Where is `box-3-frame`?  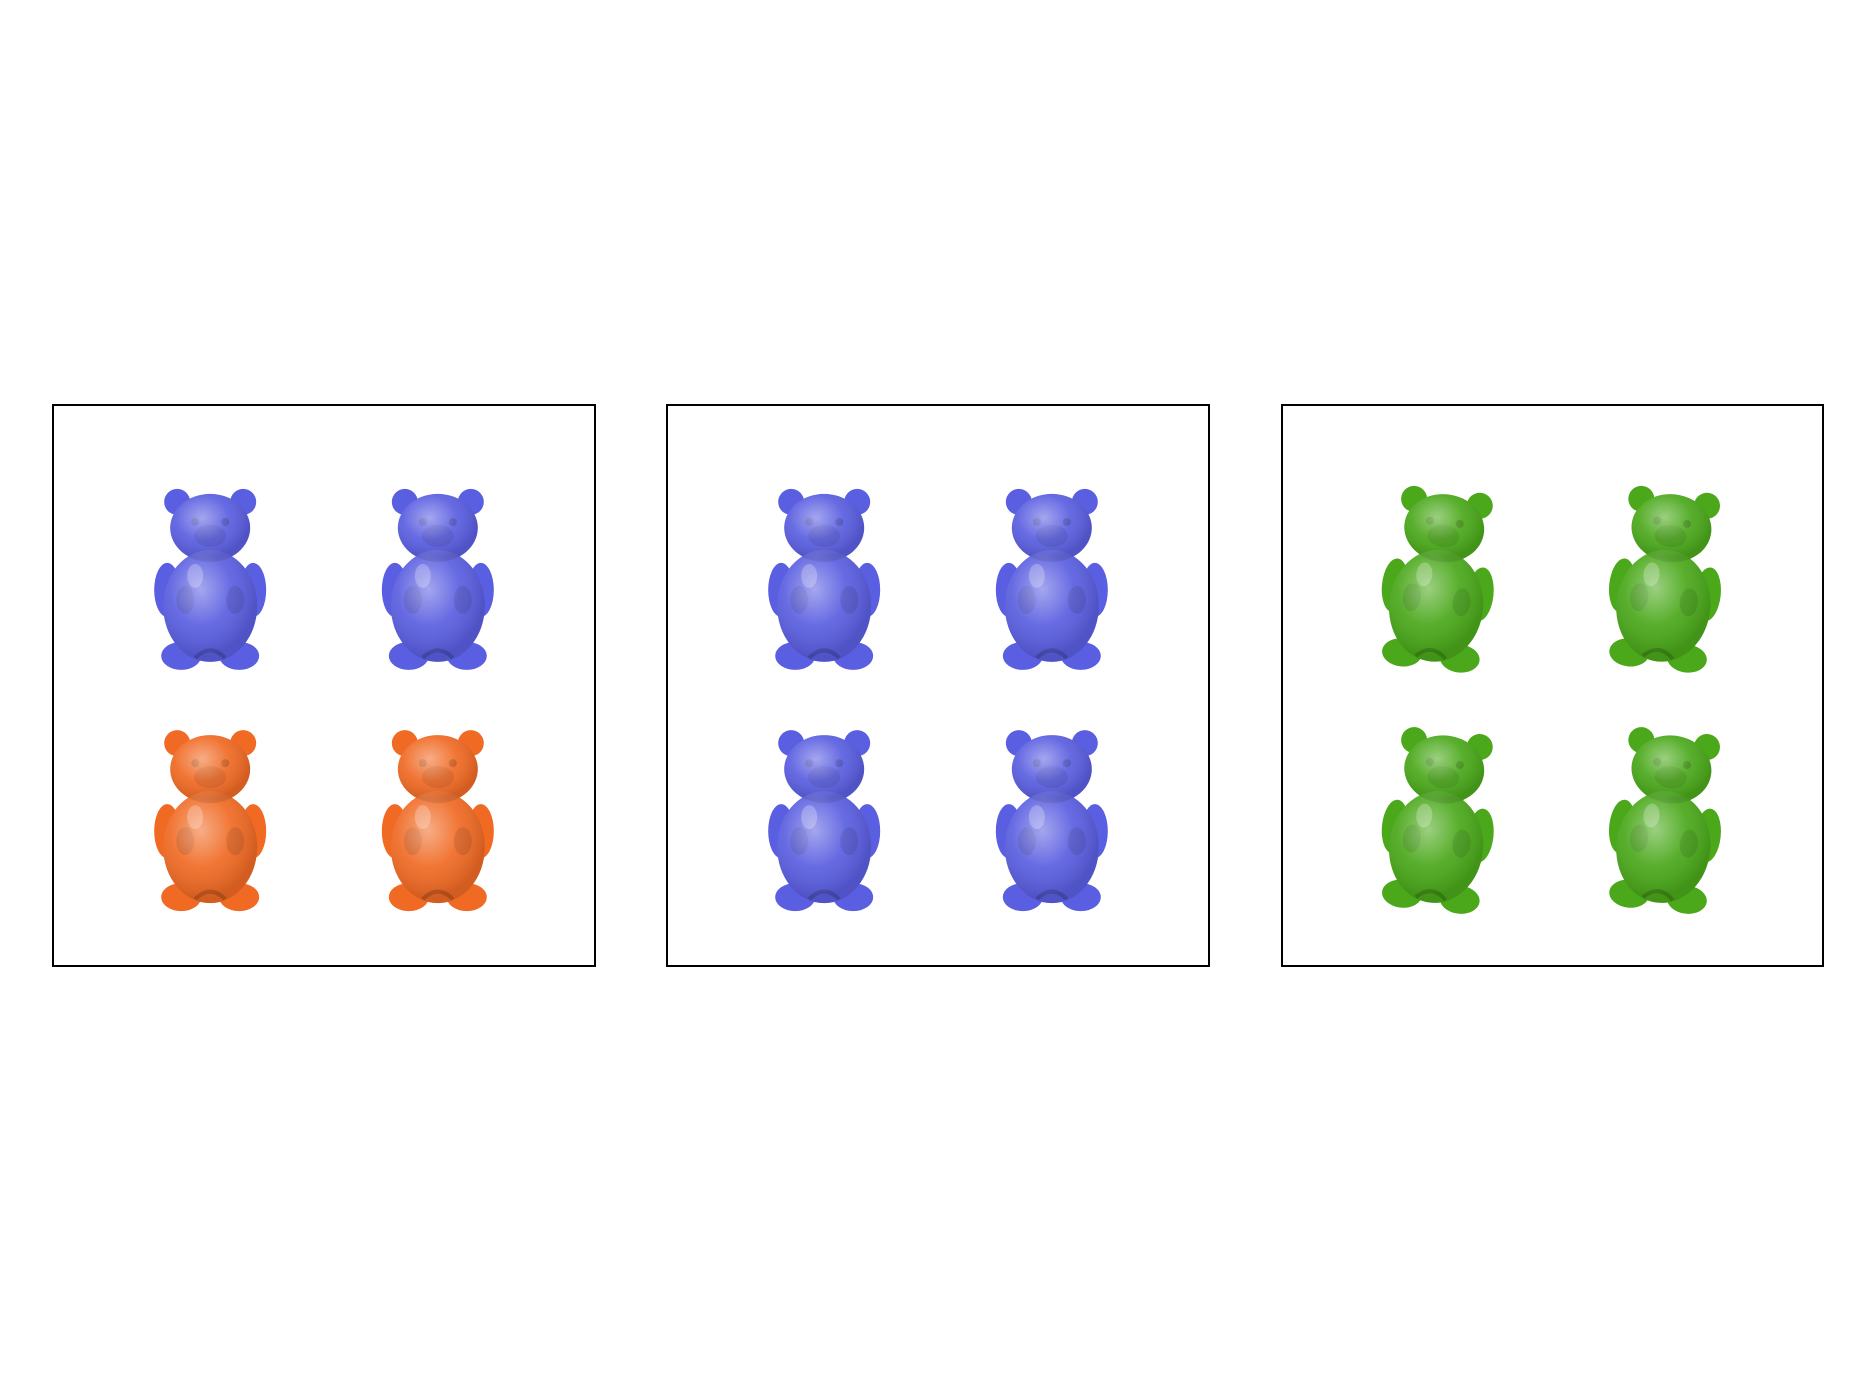 box-3-frame is located at coordinates (1552, 685).